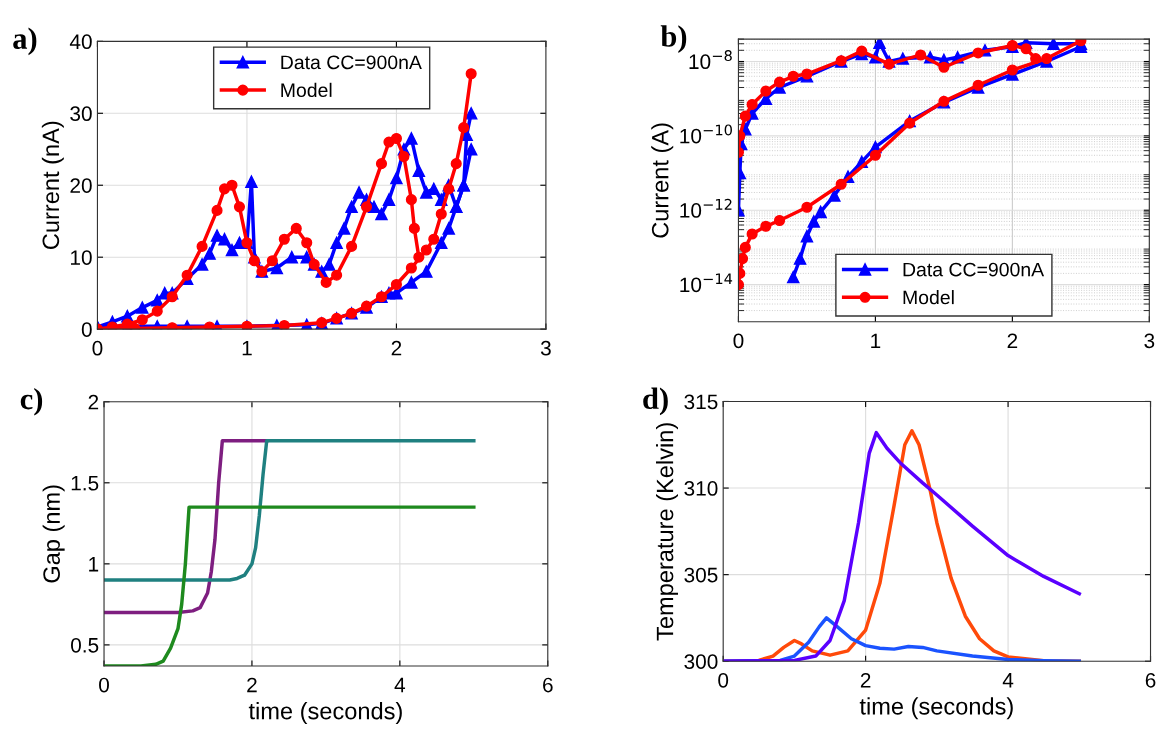 Image resolution: width=1174 pixels, height=738 pixels. Describe the element at coordinates (52, 185) in the screenshot. I see `y-axis-title: Current (nA)` at that location.